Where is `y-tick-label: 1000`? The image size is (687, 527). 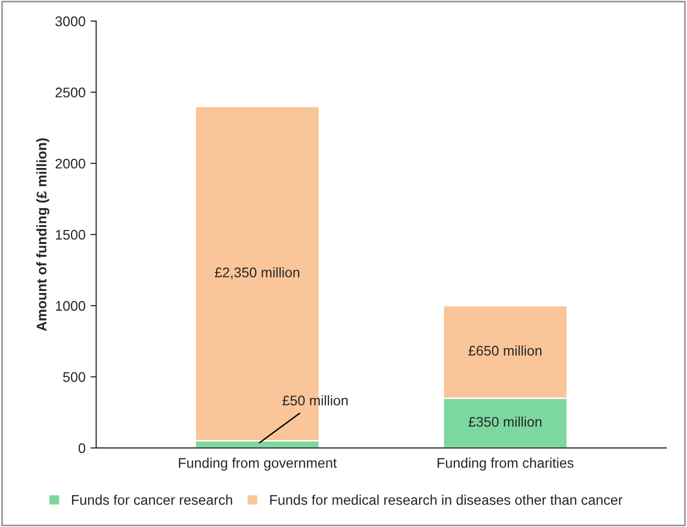 y-tick-label: 1000 is located at coordinates (71, 305).